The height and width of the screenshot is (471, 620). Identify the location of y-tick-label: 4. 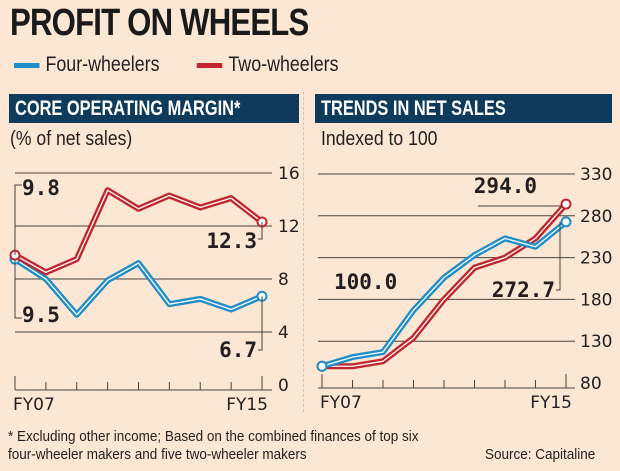
(283, 333).